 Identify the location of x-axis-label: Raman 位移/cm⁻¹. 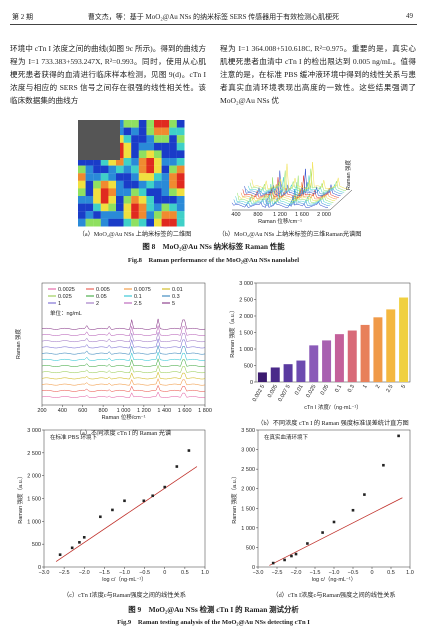
(124, 417).